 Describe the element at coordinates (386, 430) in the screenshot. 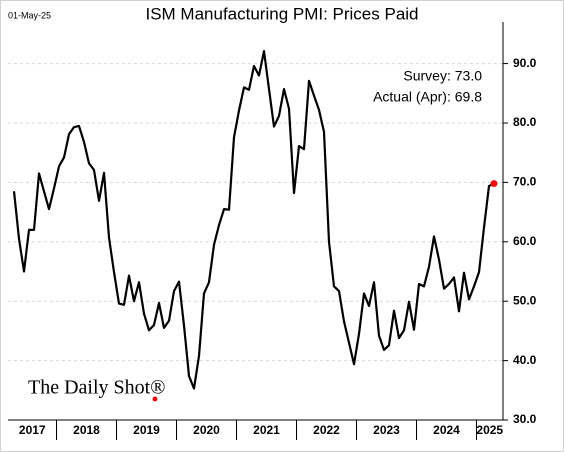

I see `x-tick-label: 2023` at that location.